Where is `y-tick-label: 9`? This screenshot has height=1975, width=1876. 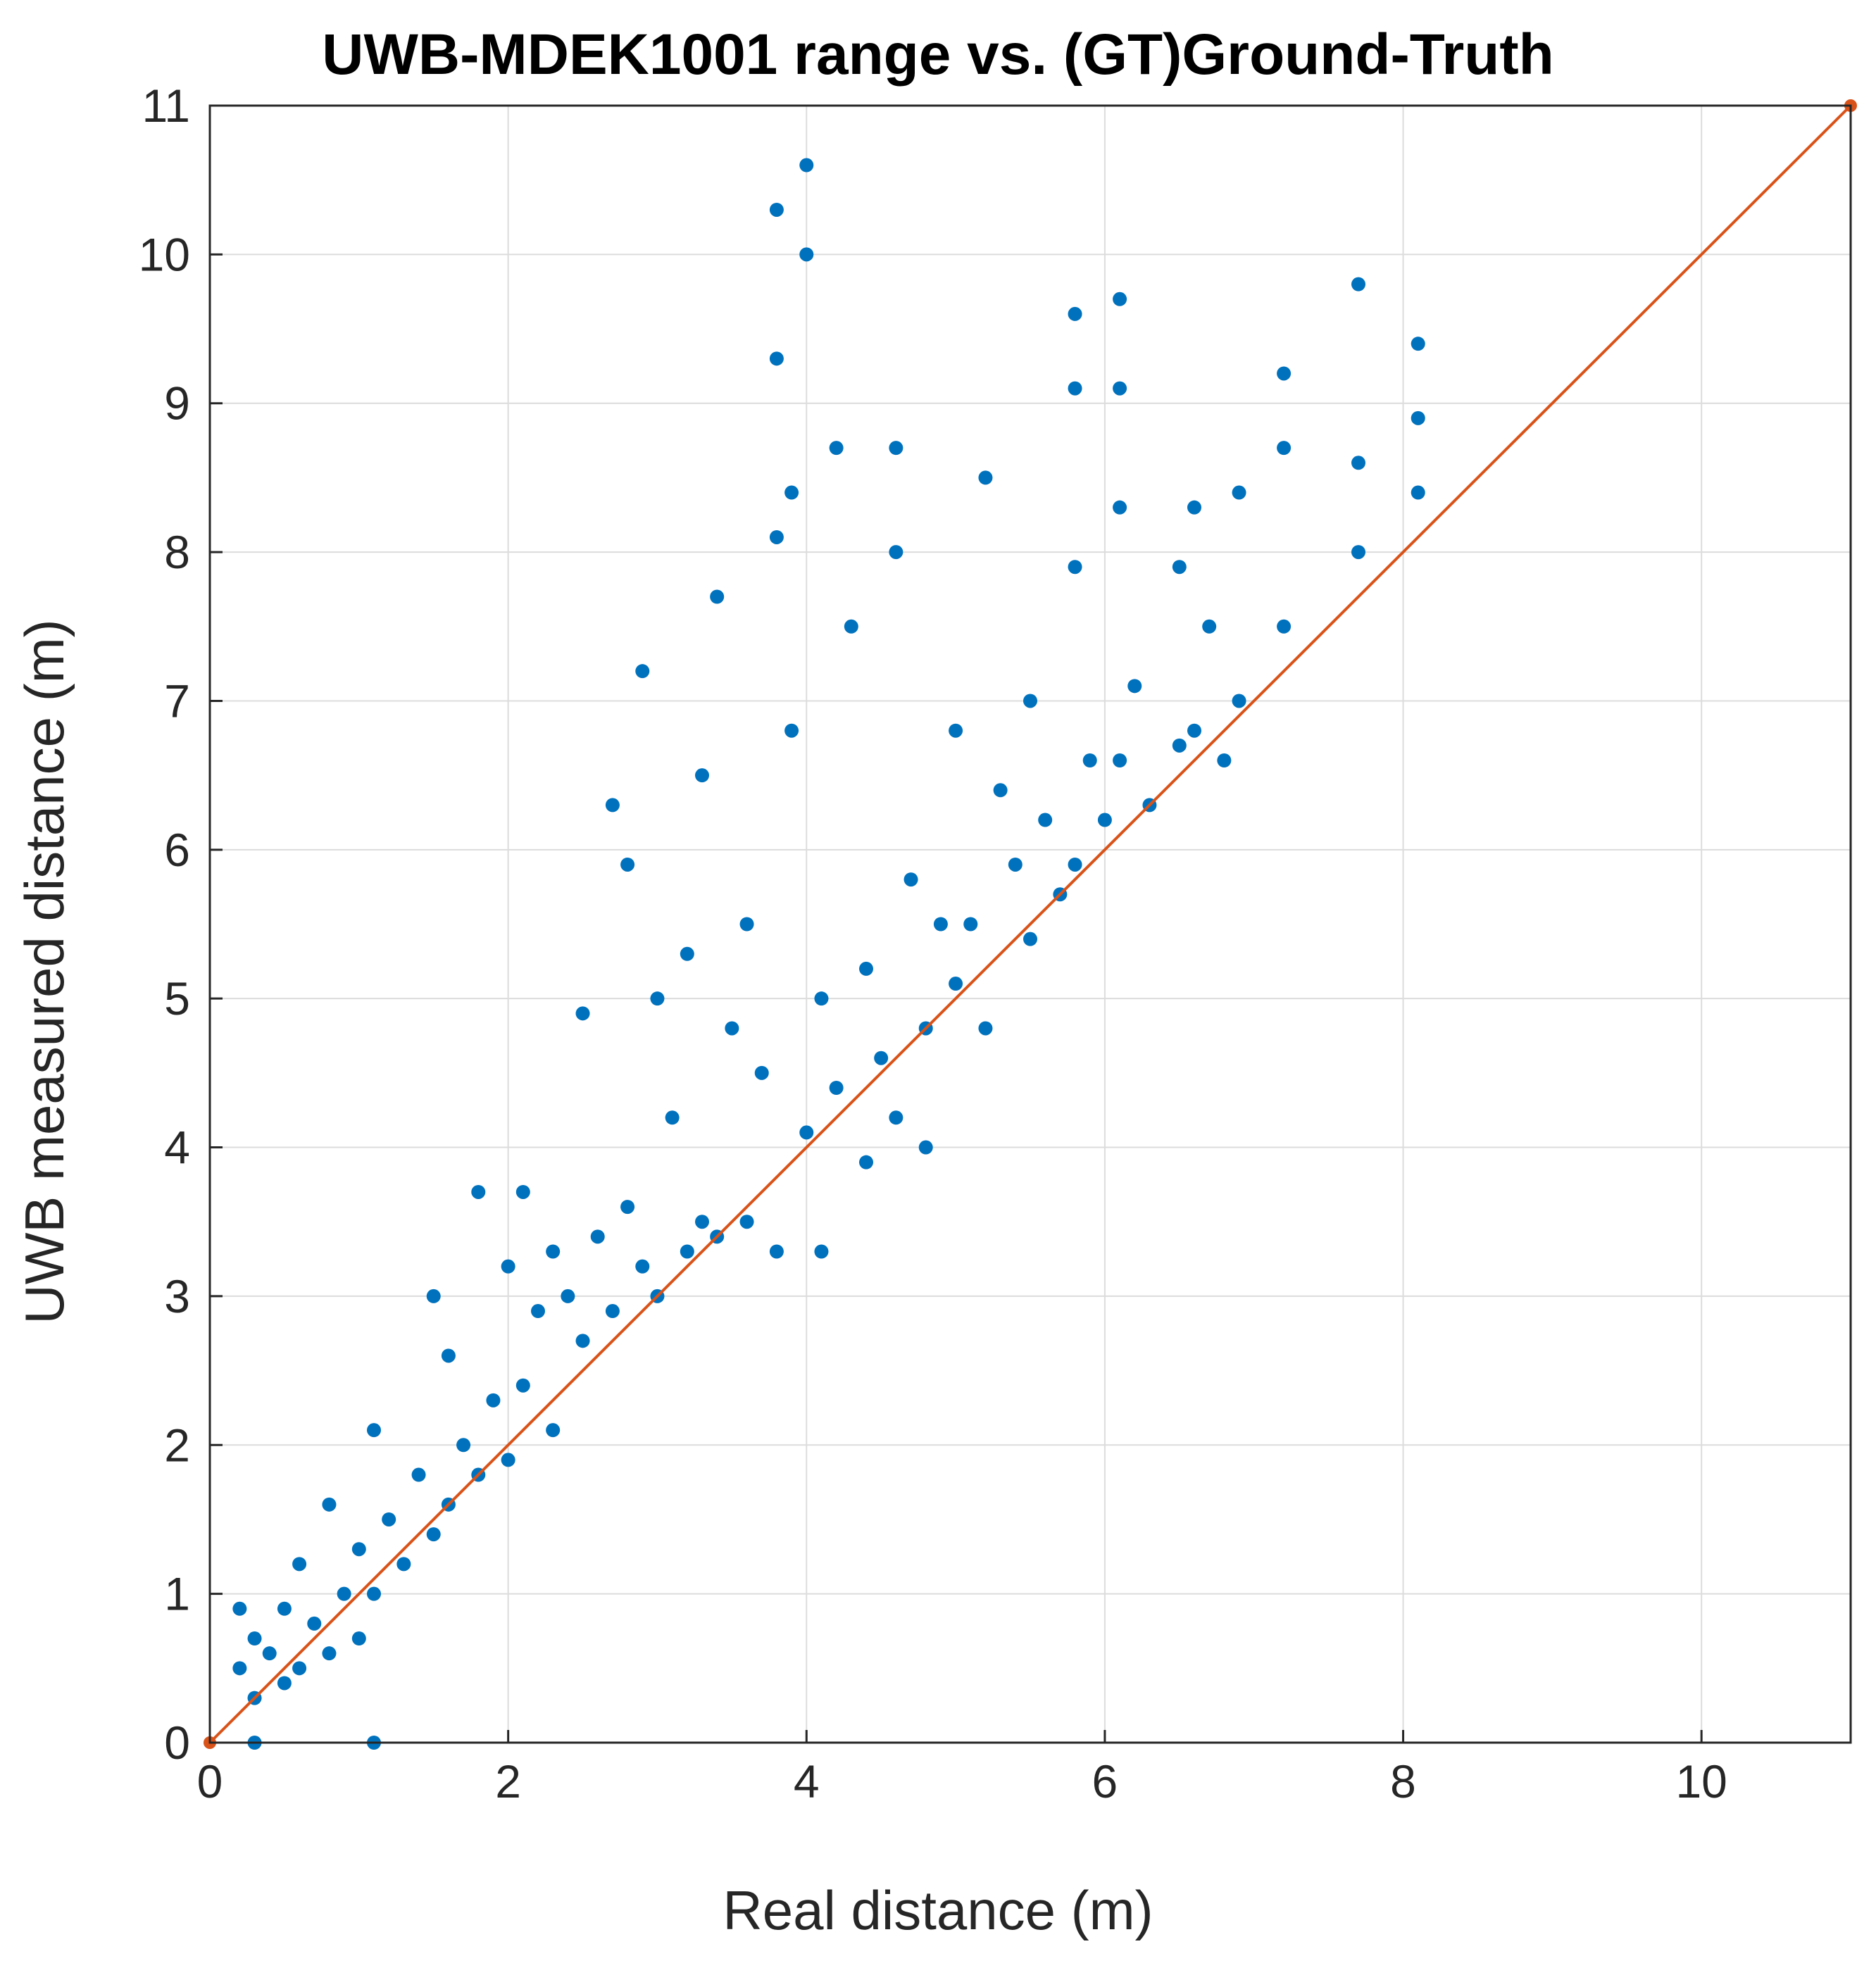 y-tick-label: 9 is located at coordinates (177, 403).